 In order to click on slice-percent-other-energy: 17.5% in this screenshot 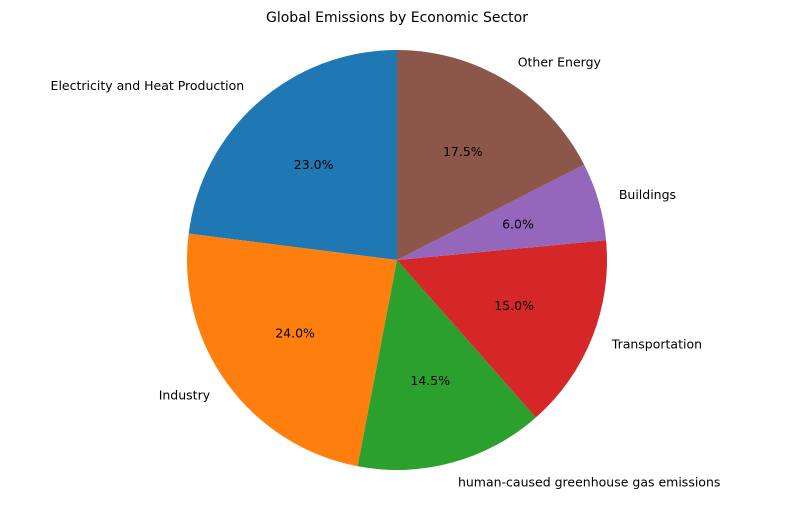, I will do `click(463, 151)`.